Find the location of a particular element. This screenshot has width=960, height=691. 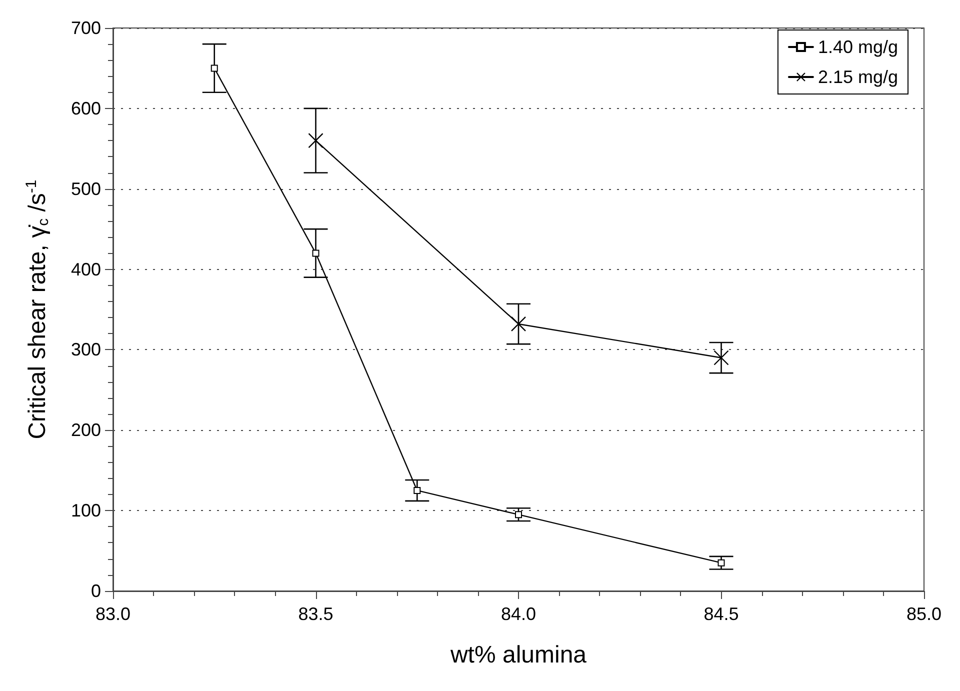

y-tick-label: 200 is located at coordinates (85, 430).